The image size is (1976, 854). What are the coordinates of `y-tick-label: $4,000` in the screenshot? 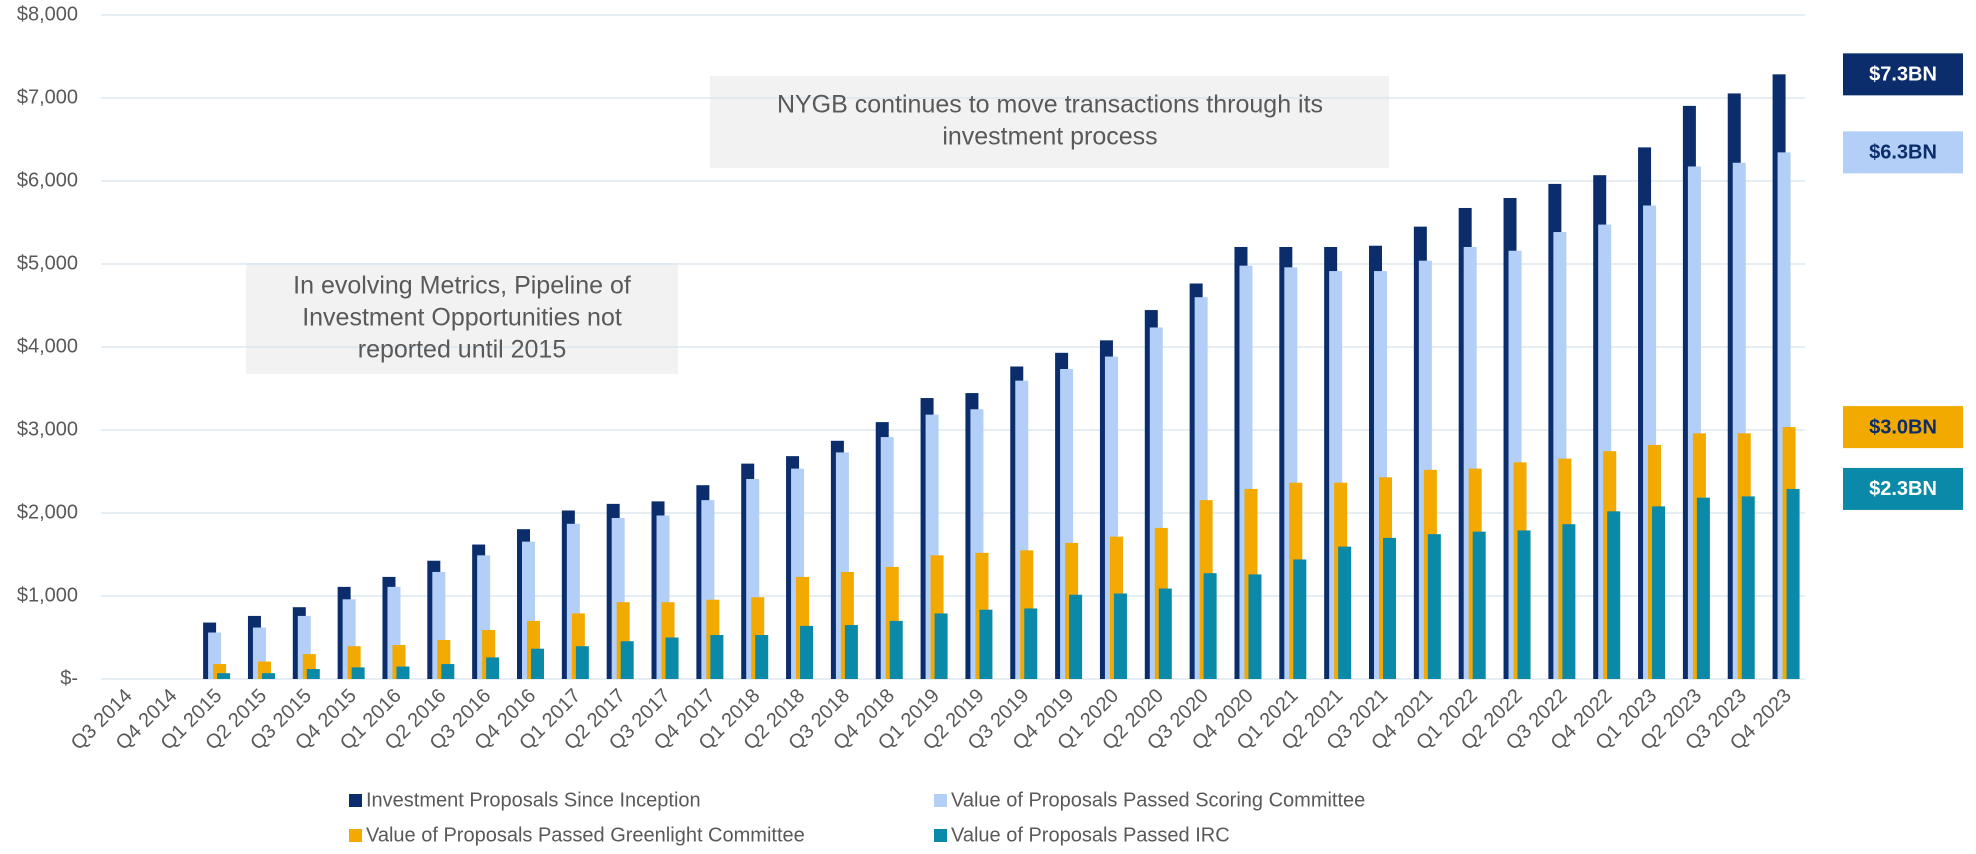 It's located at (47, 346).